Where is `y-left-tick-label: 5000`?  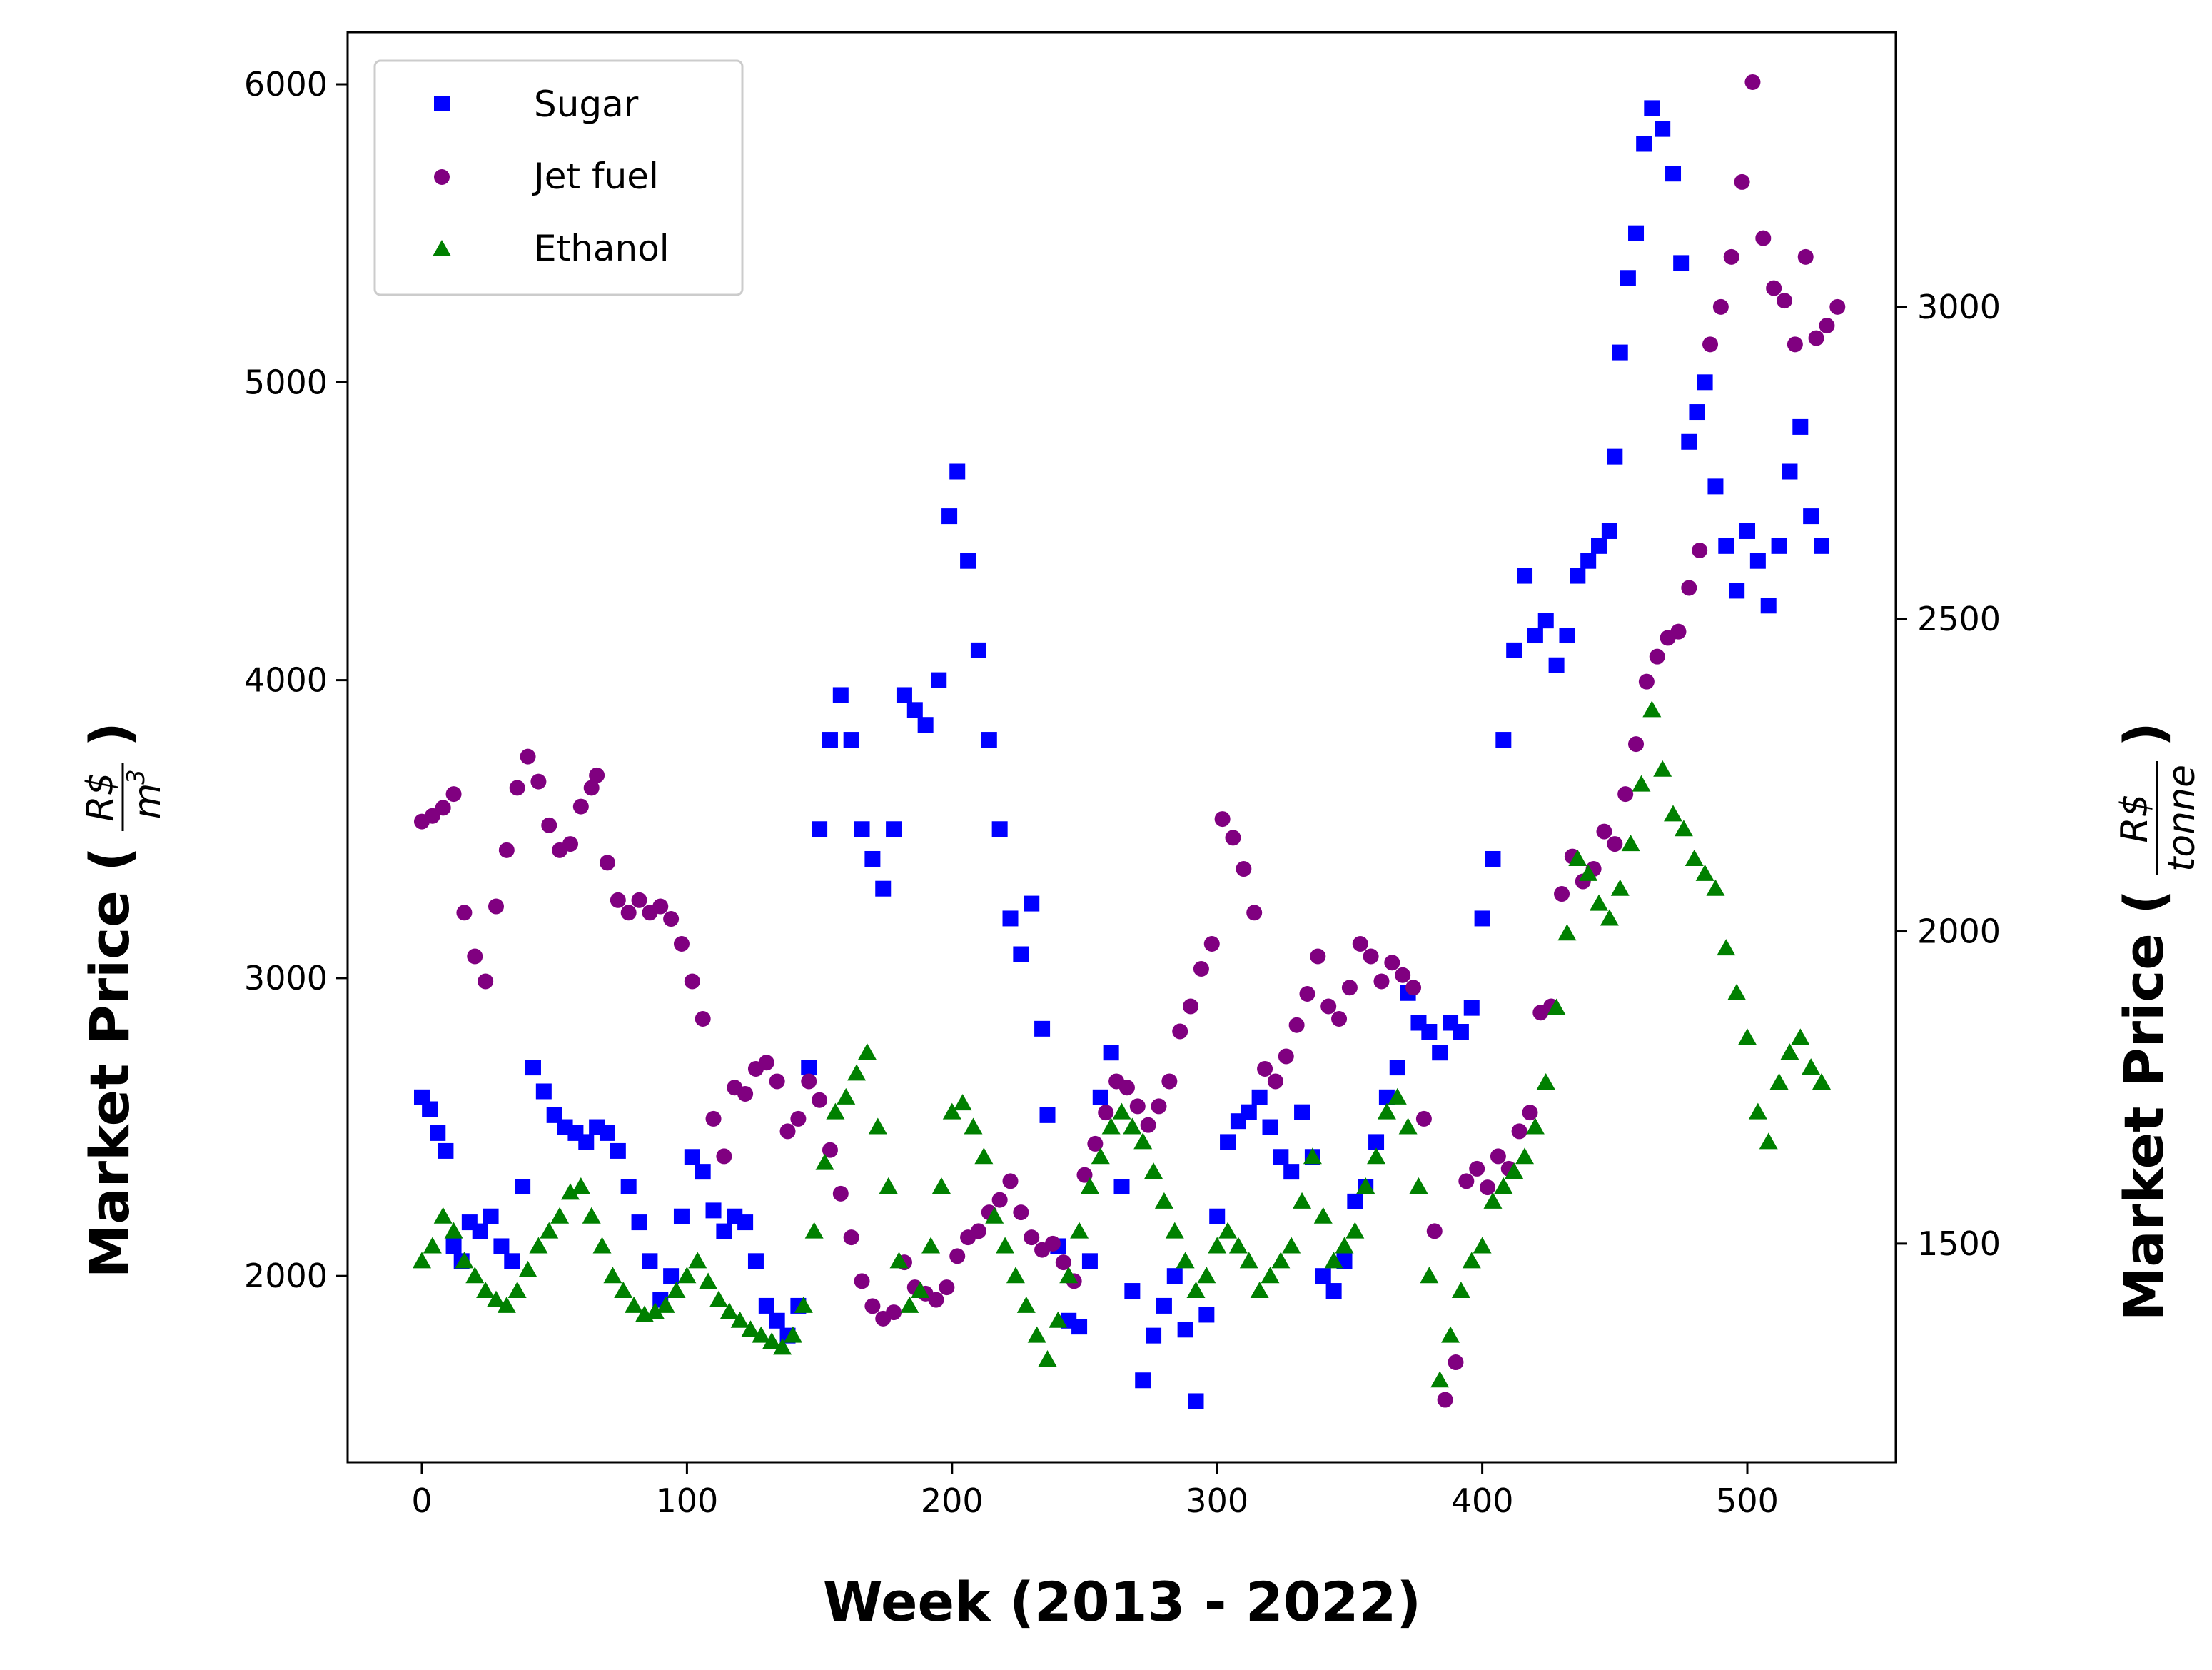 y-left-tick-label: 5000 is located at coordinates (286, 382).